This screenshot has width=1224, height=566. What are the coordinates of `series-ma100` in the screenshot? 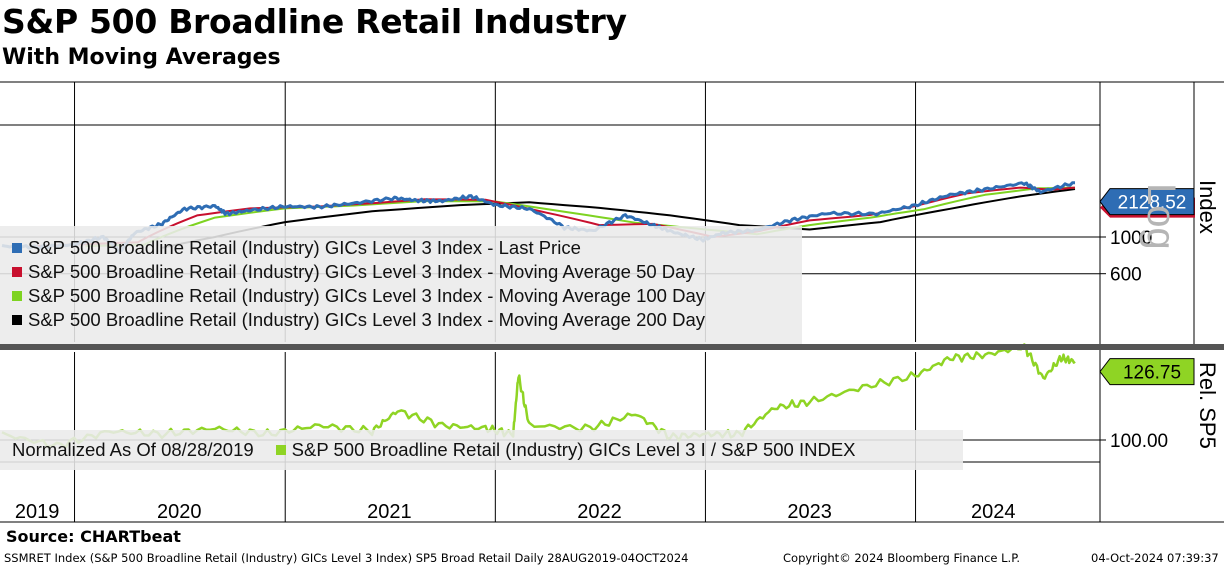 It's located at (580, 217).